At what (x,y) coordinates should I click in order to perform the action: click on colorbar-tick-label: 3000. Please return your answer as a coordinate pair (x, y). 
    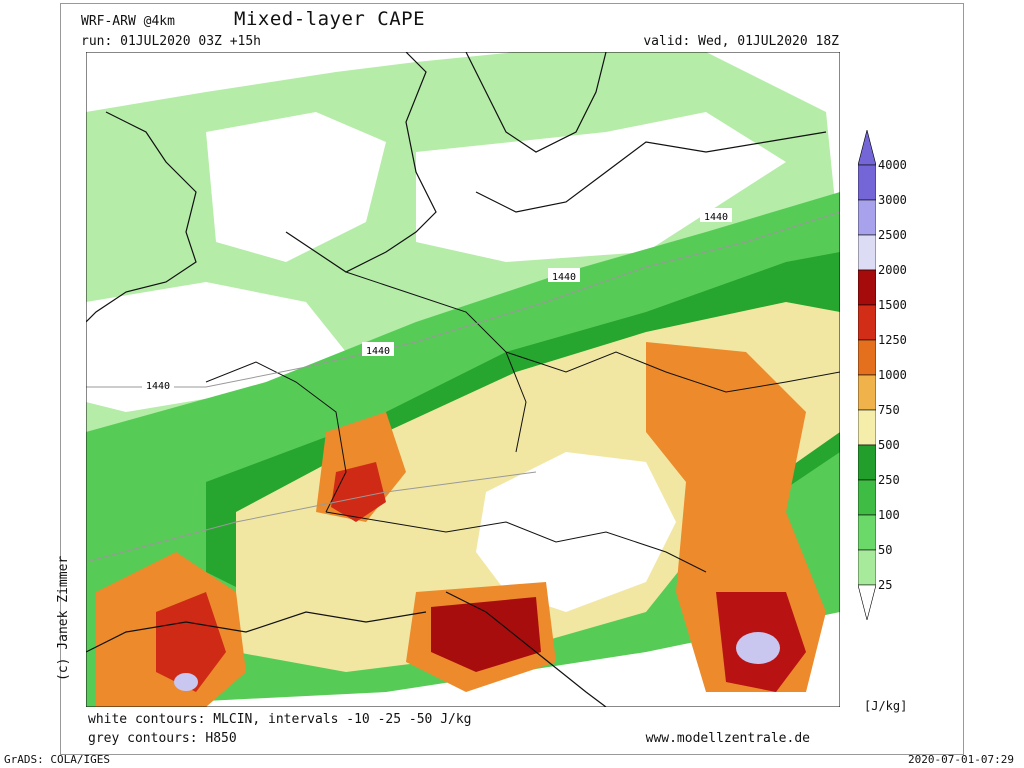
    Looking at the image, I should click on (892, 200).